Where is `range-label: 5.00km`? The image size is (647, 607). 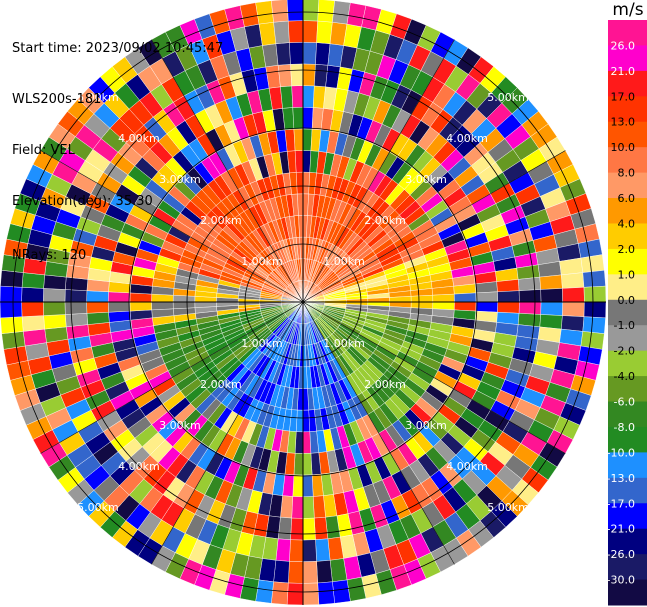 range-label: 5.00km is located at coordinates (98, 507).